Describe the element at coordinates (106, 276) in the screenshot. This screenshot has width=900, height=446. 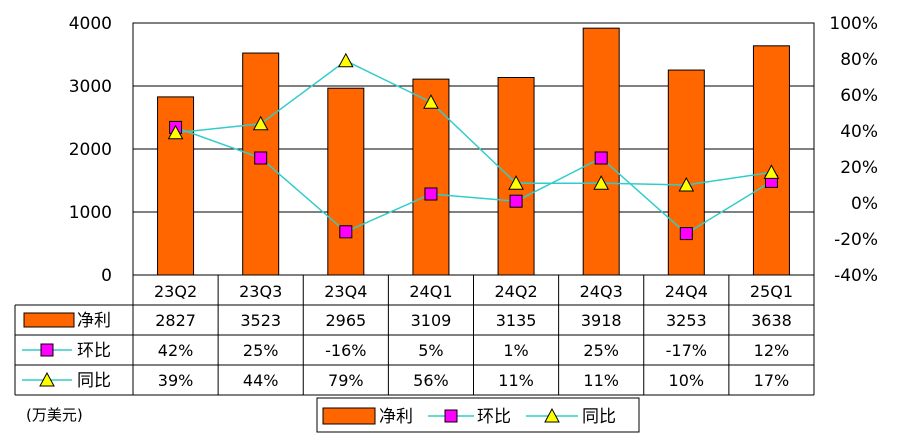
I see `left-axis-tick-label: 0` at that location.